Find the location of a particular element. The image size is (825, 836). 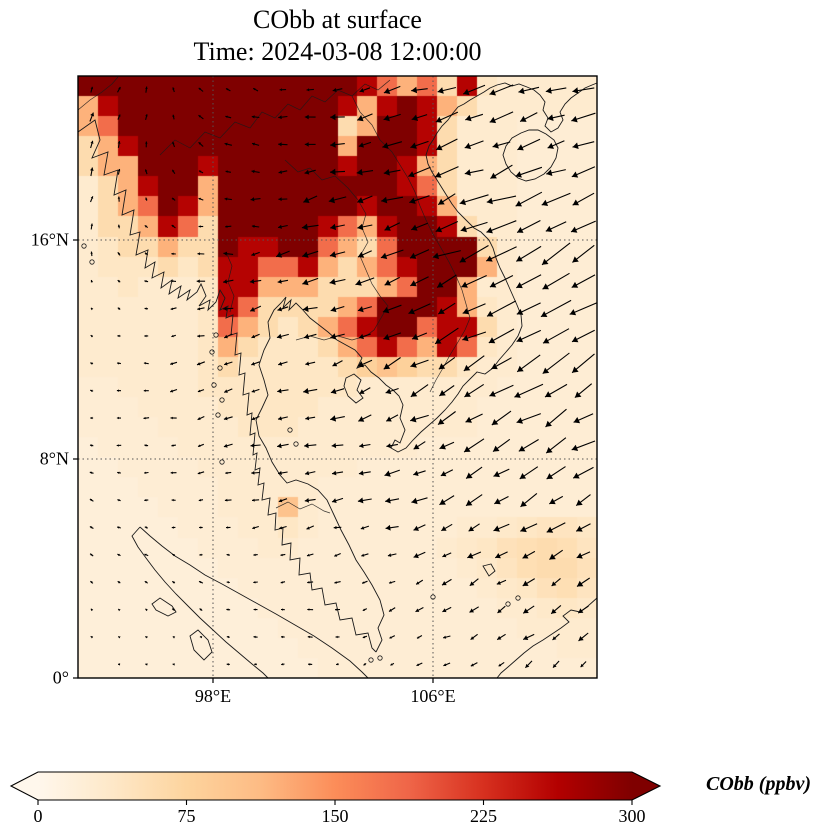

wind-arrow is located at coordinates (556, 308).